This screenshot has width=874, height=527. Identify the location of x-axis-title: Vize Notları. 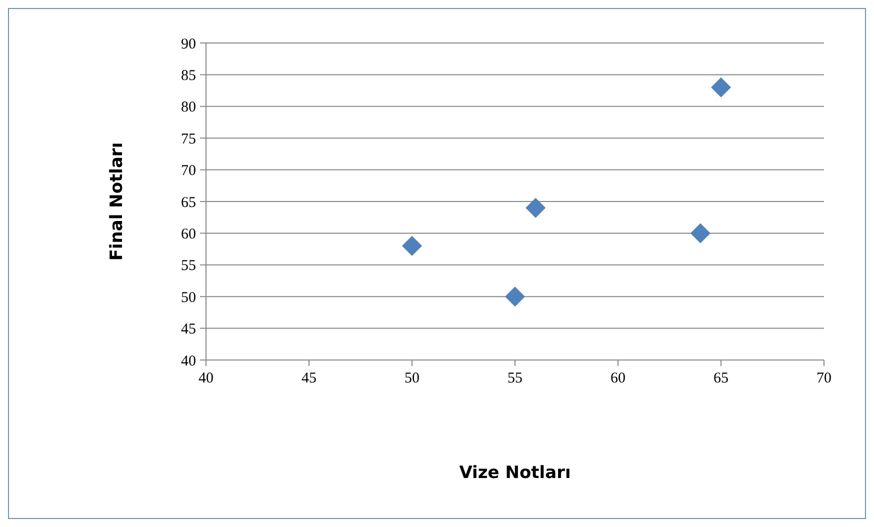
(515, 473).